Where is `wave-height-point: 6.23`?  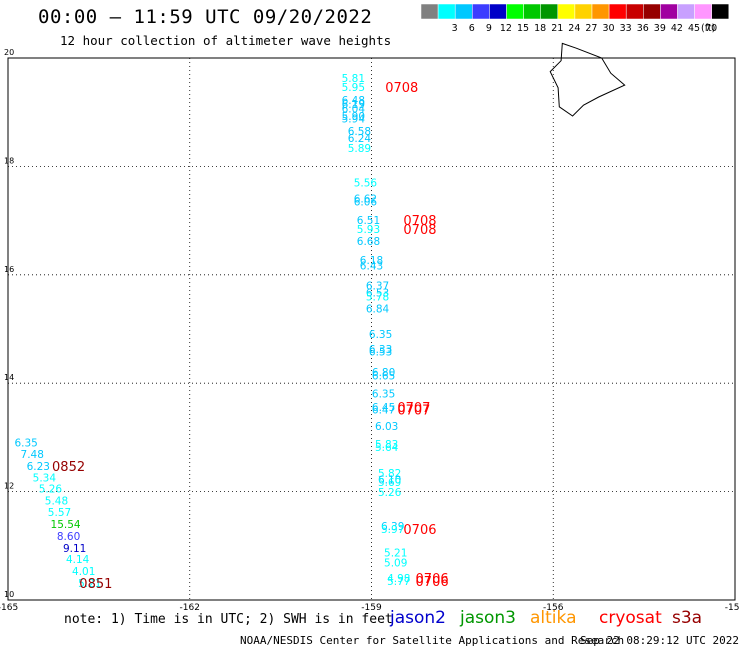
wave-height-point: 6.23 is located at coordinates (38, 467).